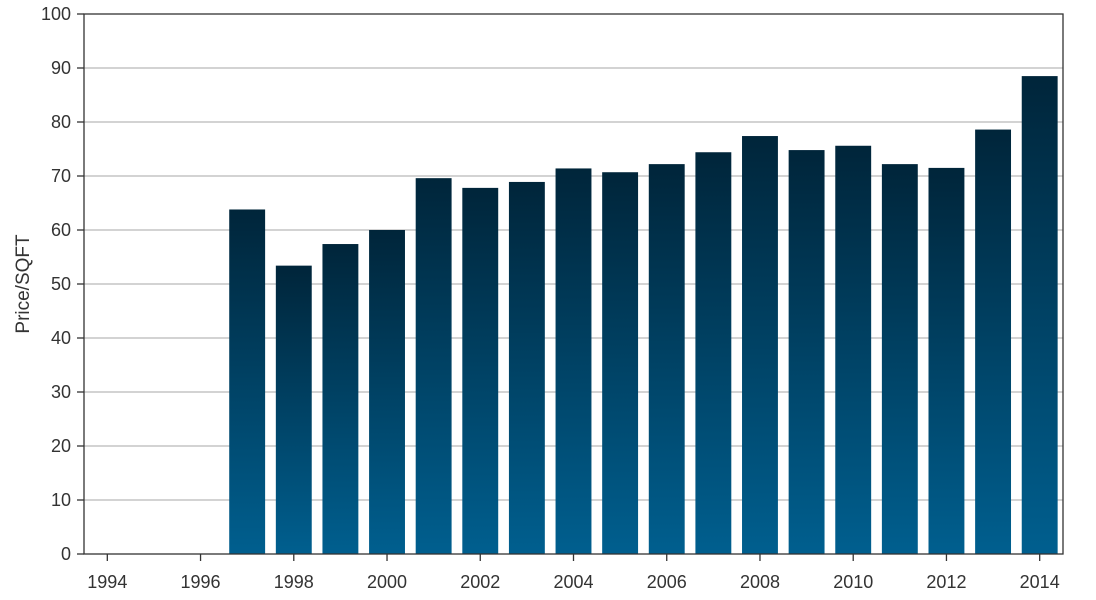 The image size is (1096, 600). What do you see at coordinates (946, 360) in the screenshot?
I see `bar-2012` at bounding box center [946, 360].